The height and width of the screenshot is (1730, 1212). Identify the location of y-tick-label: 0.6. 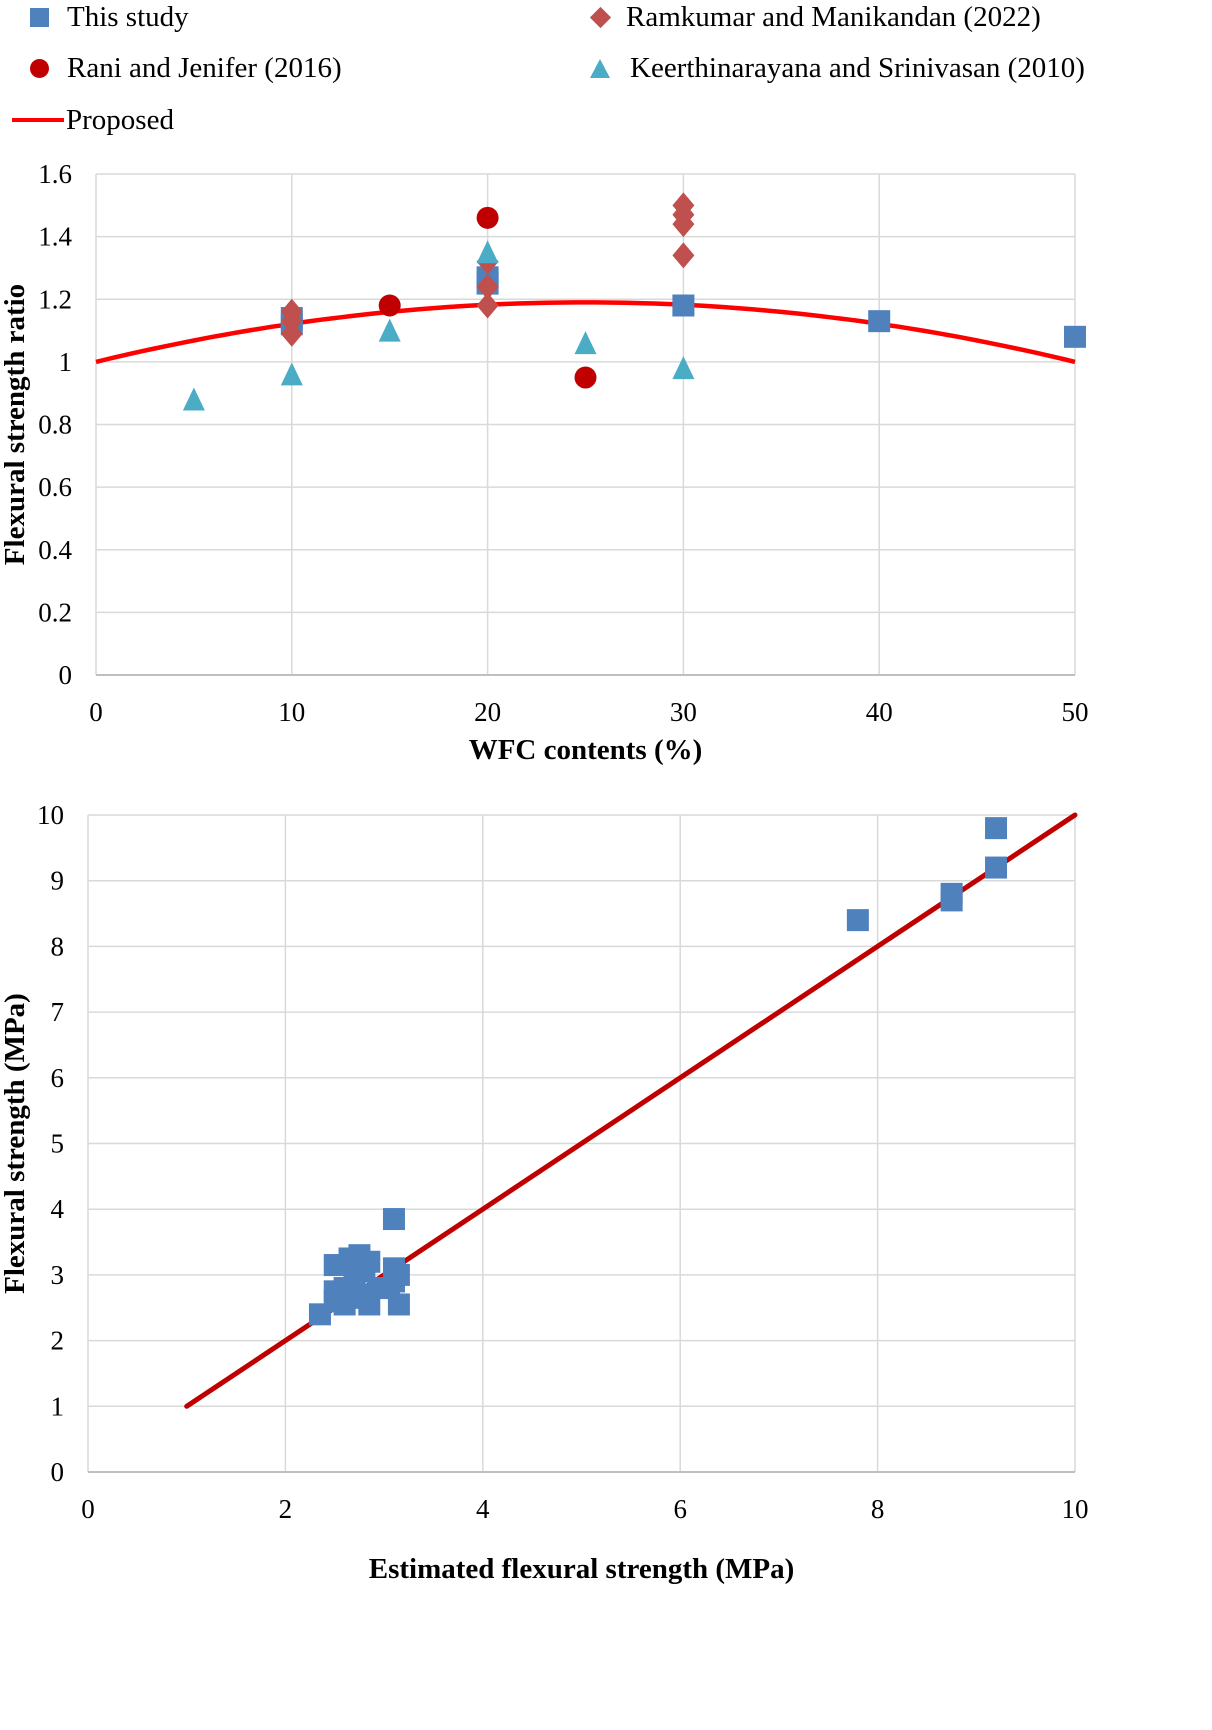
(55, 487).